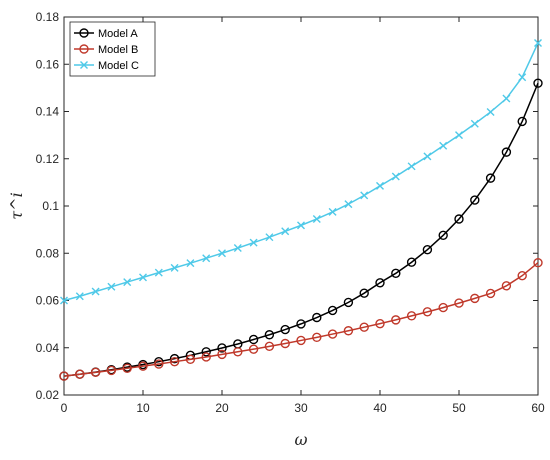 The width and height of the screenshot is (550, 460). Describe the element at coordinates (48, 112) in the screenshot. I see `y-tick-label: 0.14` at that location.